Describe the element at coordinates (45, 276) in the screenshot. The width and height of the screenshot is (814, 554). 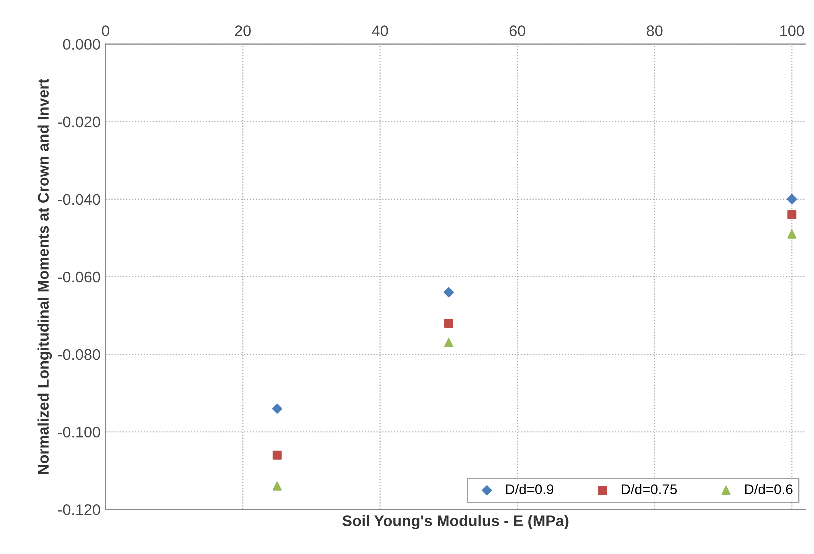
I see `y-axis-title: Normalized Longitudinal Moments at Crown and Invert` at that location.